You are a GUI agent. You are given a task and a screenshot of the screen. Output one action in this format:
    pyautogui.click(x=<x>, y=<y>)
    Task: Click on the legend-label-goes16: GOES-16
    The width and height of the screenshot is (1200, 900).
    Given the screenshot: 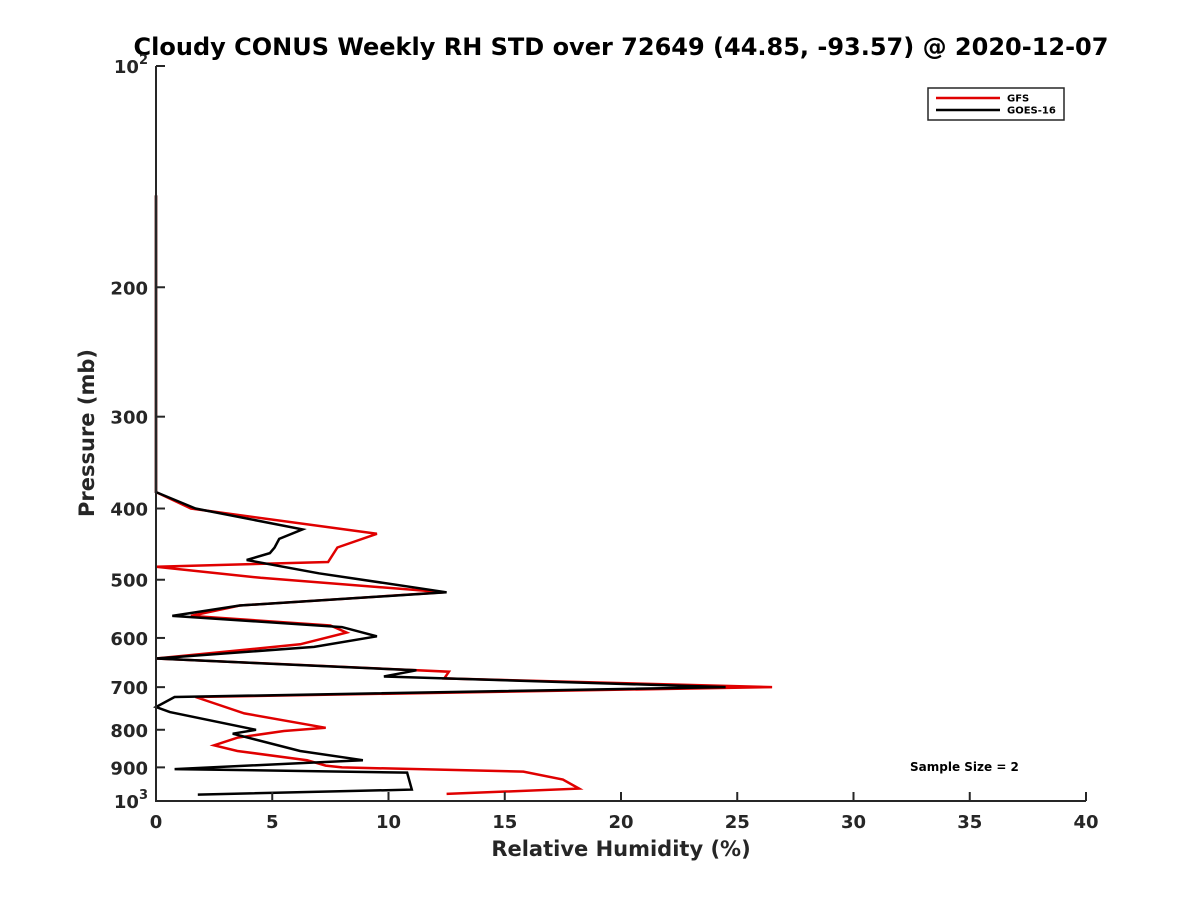 What is the action you would take?
    pyautogui.click(x=1031, y=111)
    